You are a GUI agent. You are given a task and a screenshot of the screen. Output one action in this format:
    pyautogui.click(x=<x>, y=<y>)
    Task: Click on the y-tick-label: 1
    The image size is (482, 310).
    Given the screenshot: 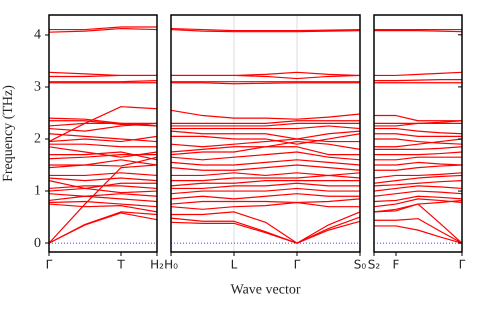 What is the action you would take?
    pyautogui.click(x=37, y=191)
    